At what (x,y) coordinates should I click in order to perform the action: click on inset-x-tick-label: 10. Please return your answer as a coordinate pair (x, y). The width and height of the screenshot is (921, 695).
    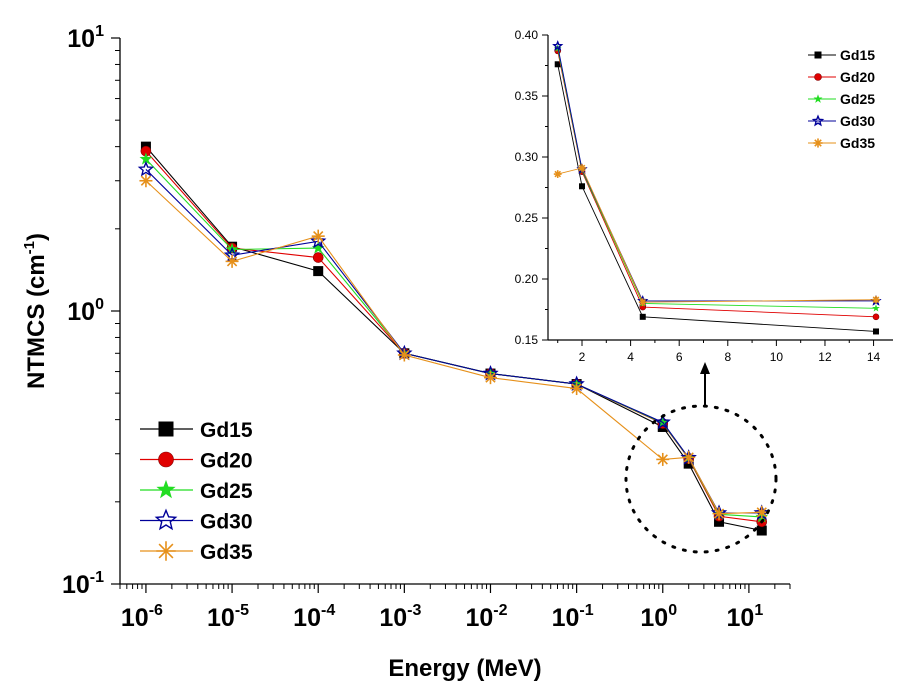
    Looking at the image, I should click on (777, 357).